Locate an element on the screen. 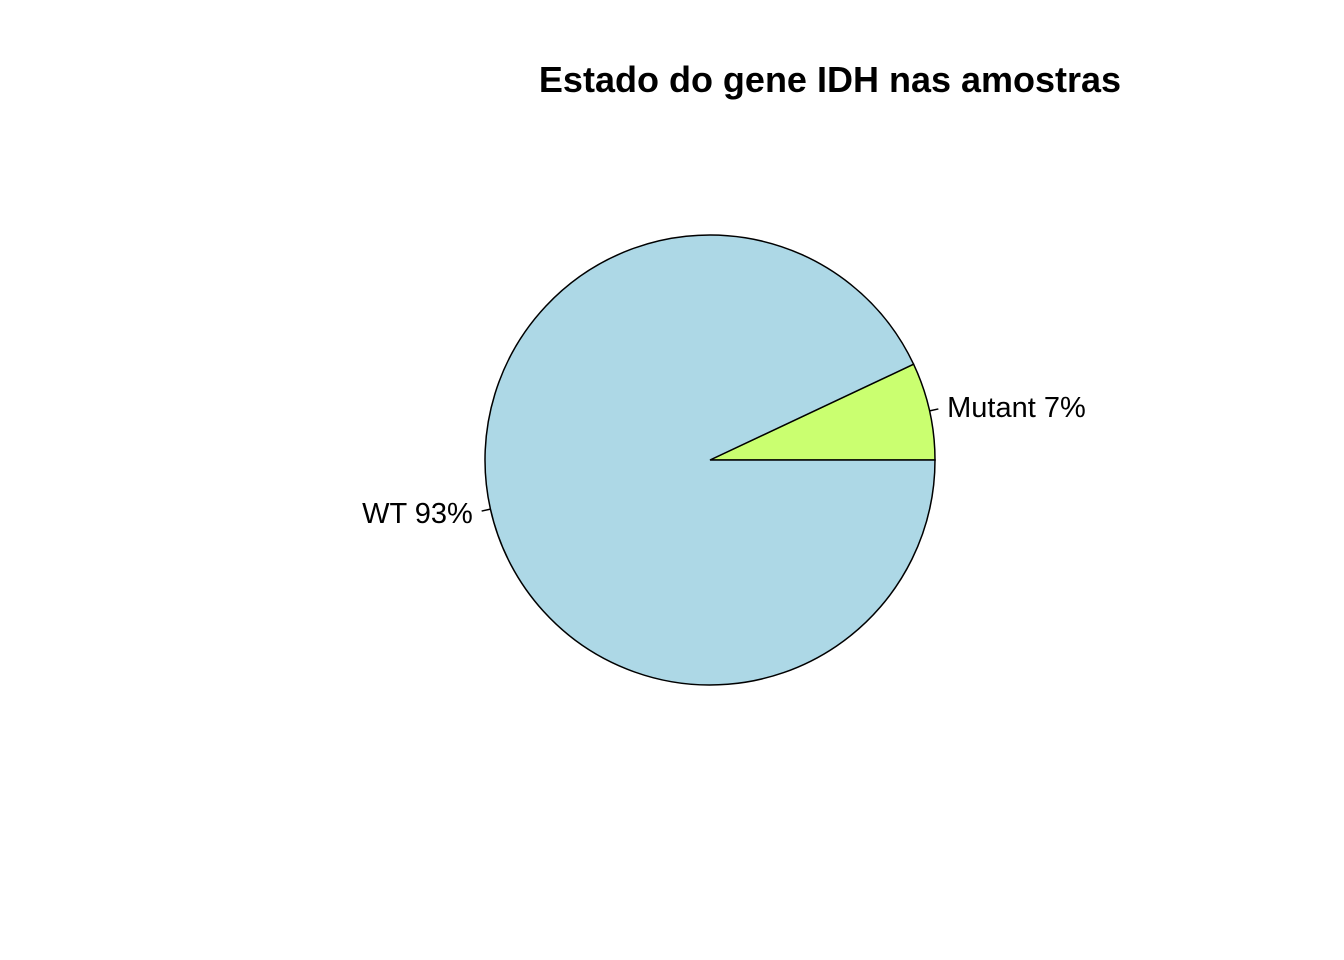 Image resolution: width=1344 pixels, height=960 pixels. pie-labels: Mutant 7% WT 93% is located at coordinates (724, 461).